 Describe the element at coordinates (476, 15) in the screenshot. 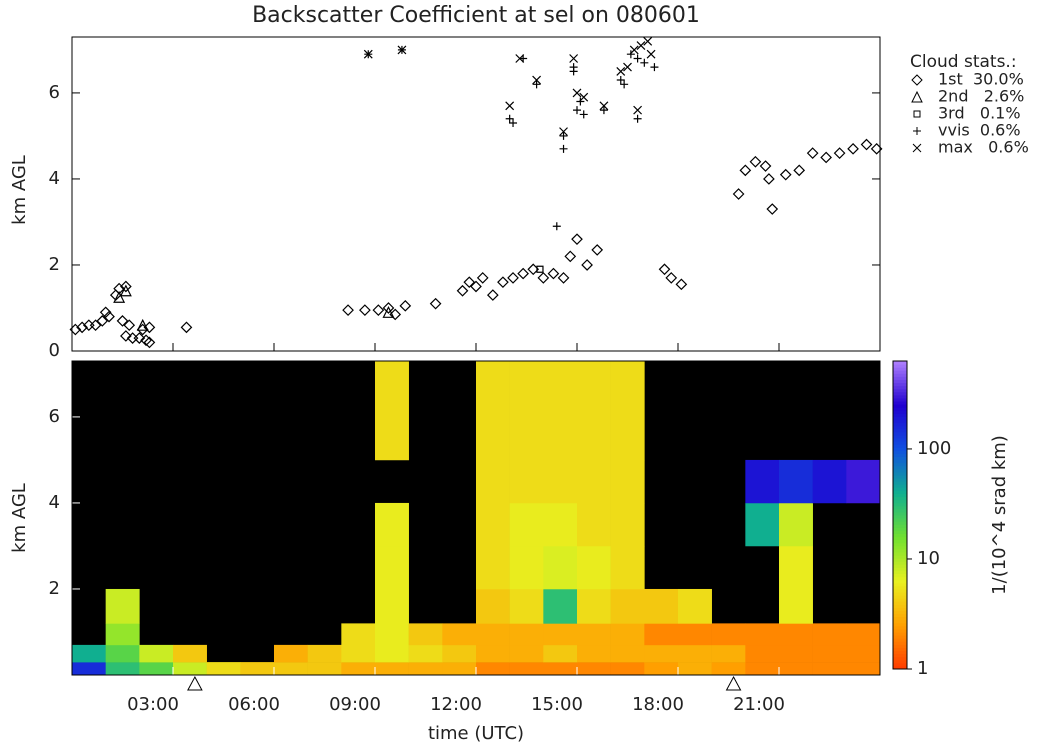

I see `chart-title: Backscatter Coefficient at sel on 080601` at that location.